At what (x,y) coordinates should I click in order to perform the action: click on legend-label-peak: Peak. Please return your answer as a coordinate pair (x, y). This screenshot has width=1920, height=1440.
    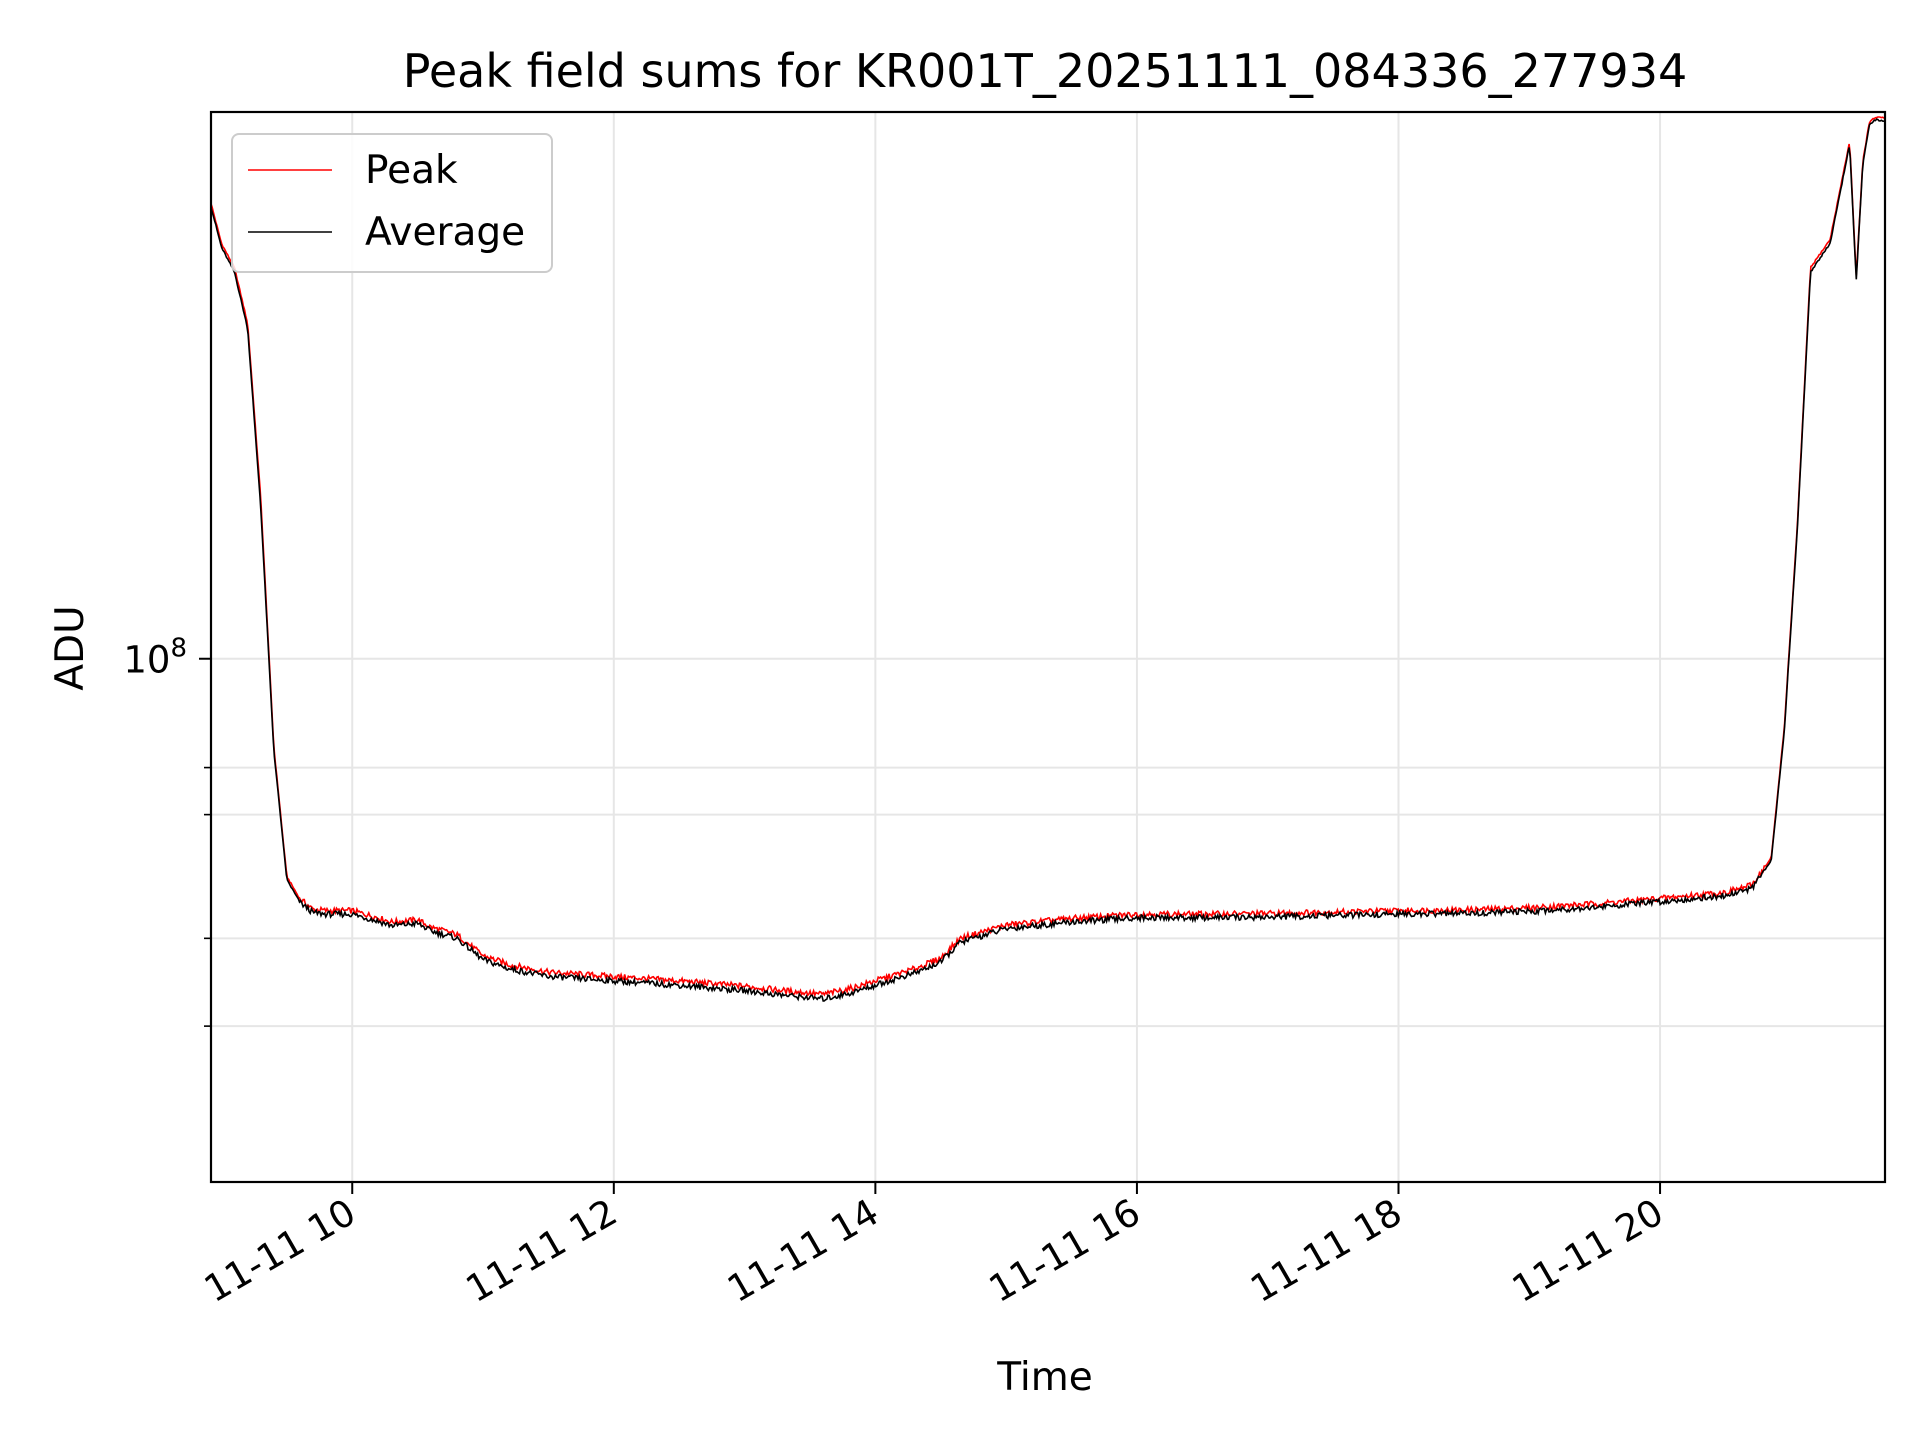
    Looking at the image, I should click on (411, 170).